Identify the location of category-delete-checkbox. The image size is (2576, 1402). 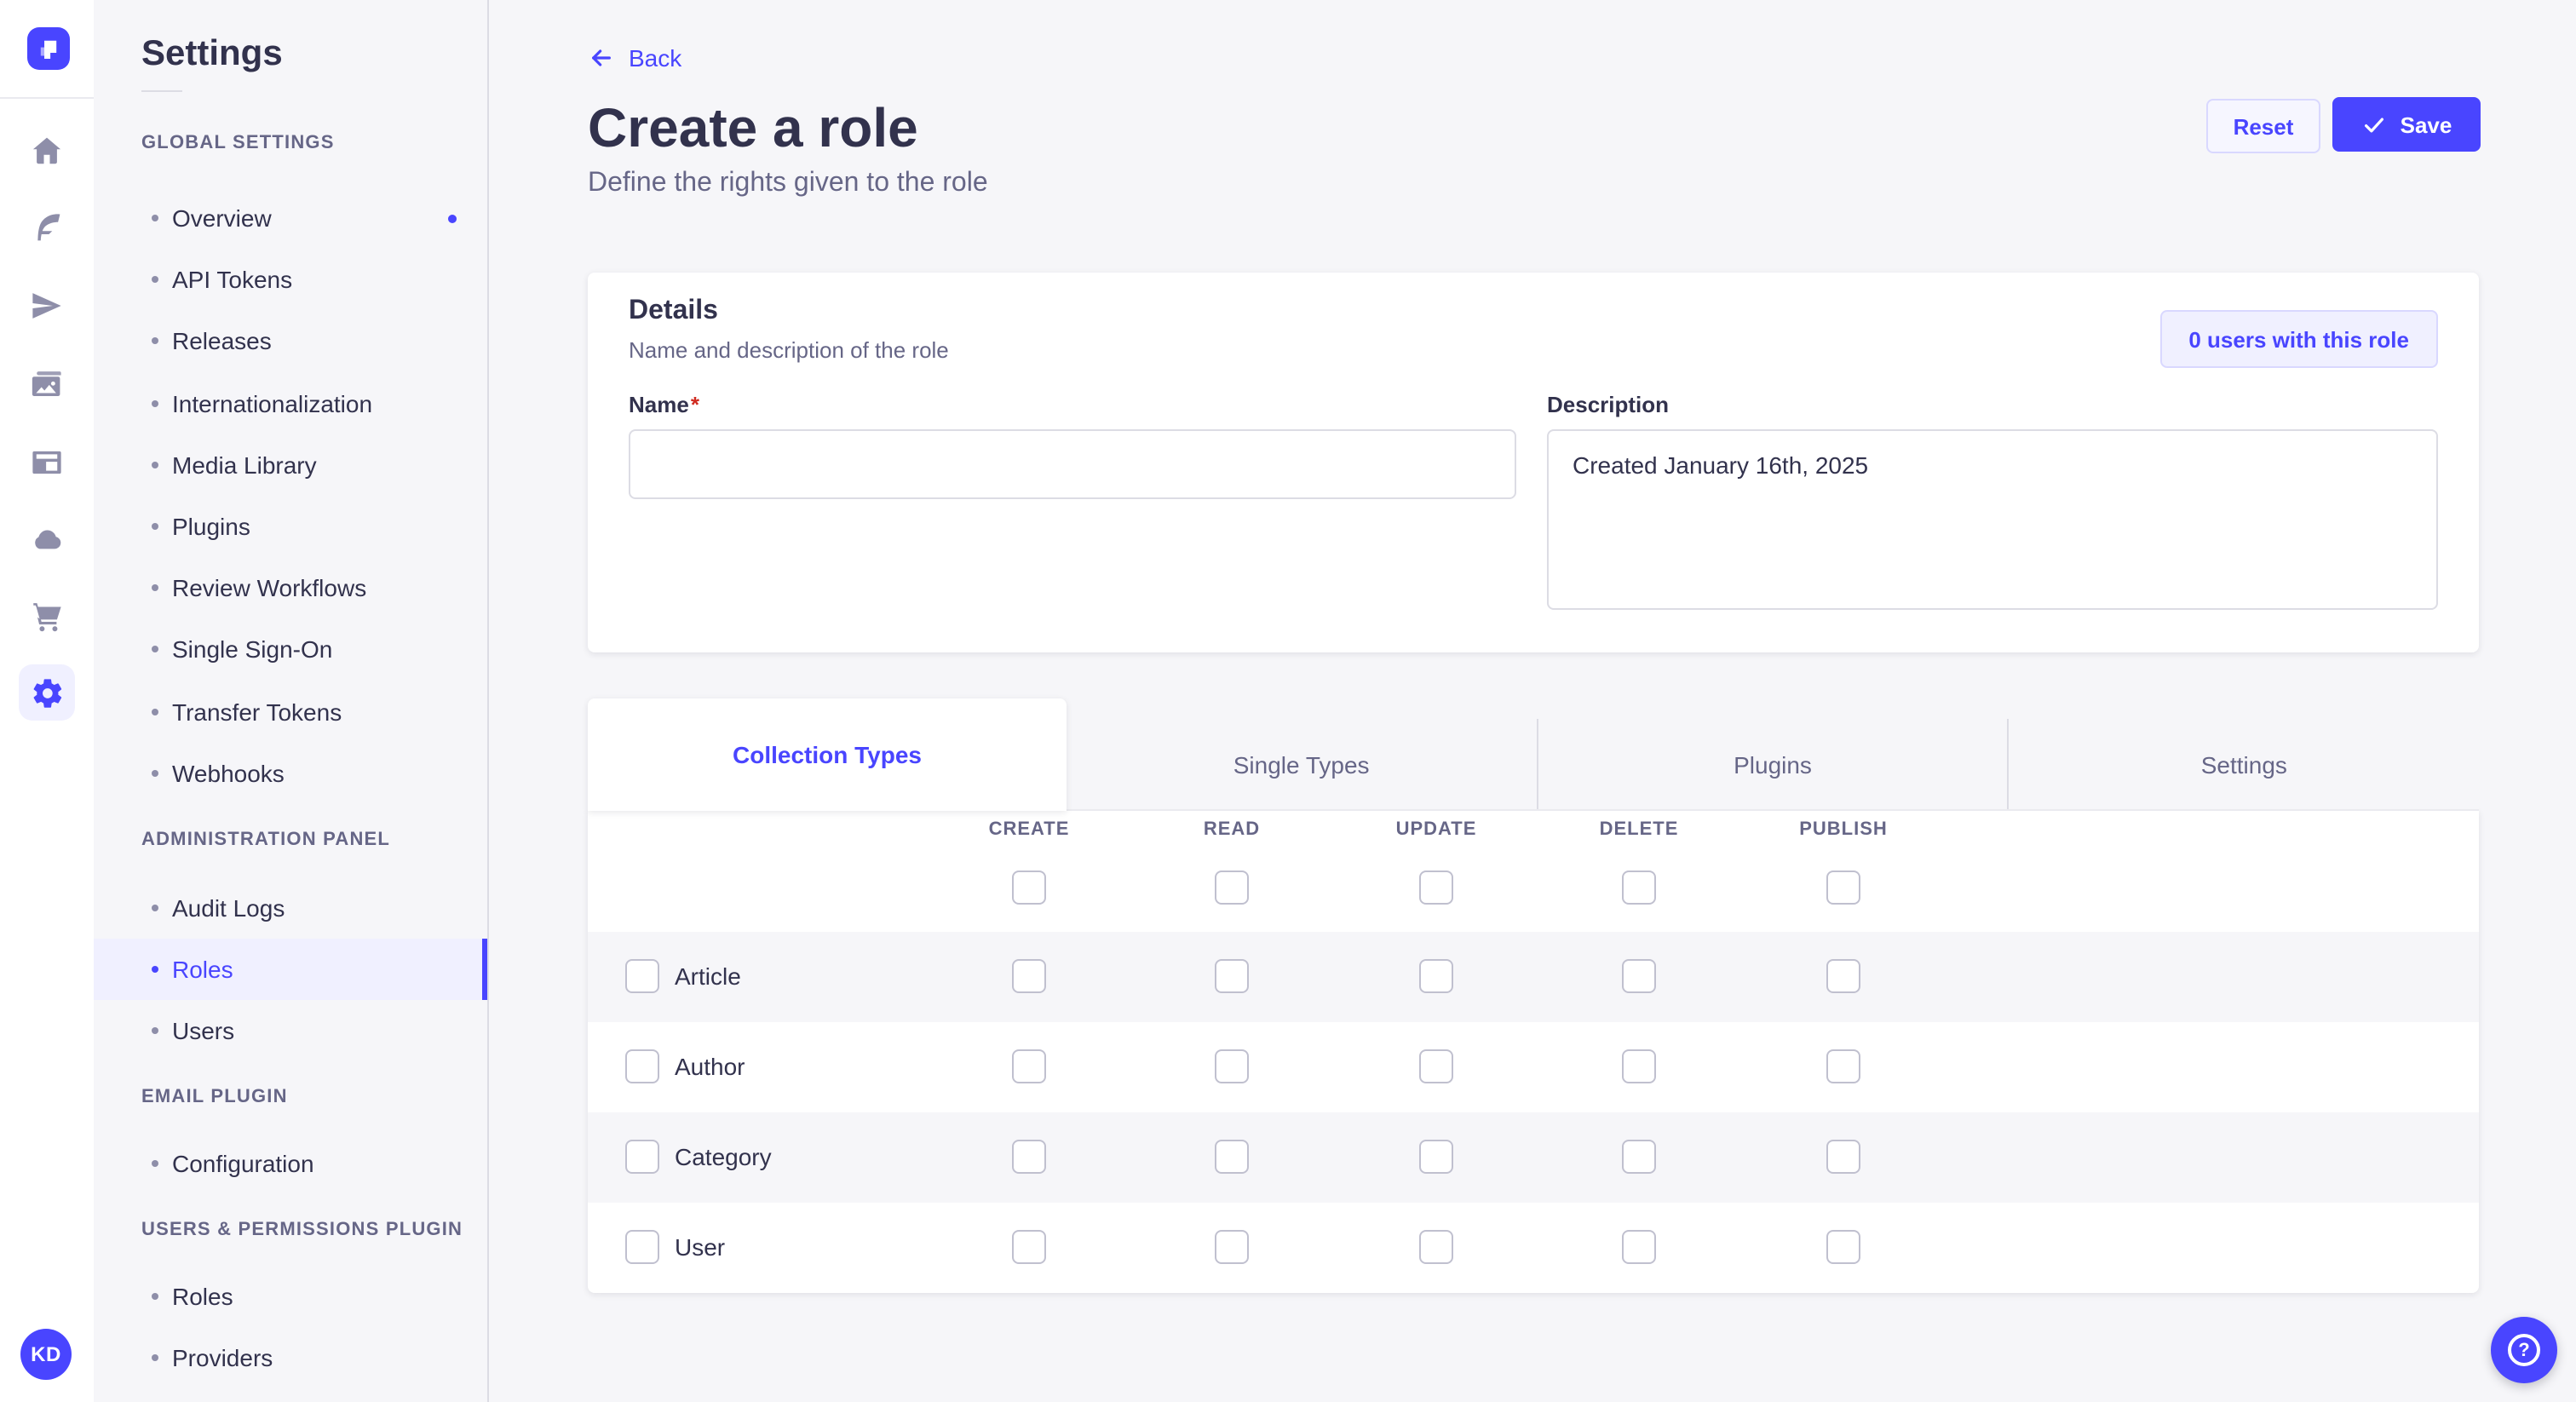
(1639, 1157).